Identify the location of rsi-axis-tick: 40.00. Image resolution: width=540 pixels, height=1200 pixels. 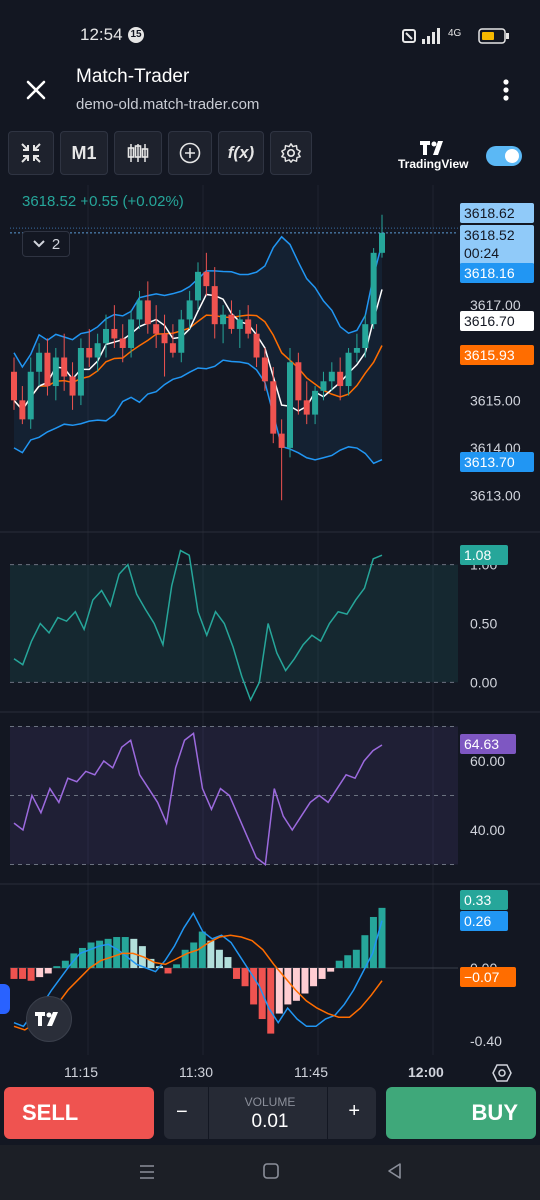
(487, 830).